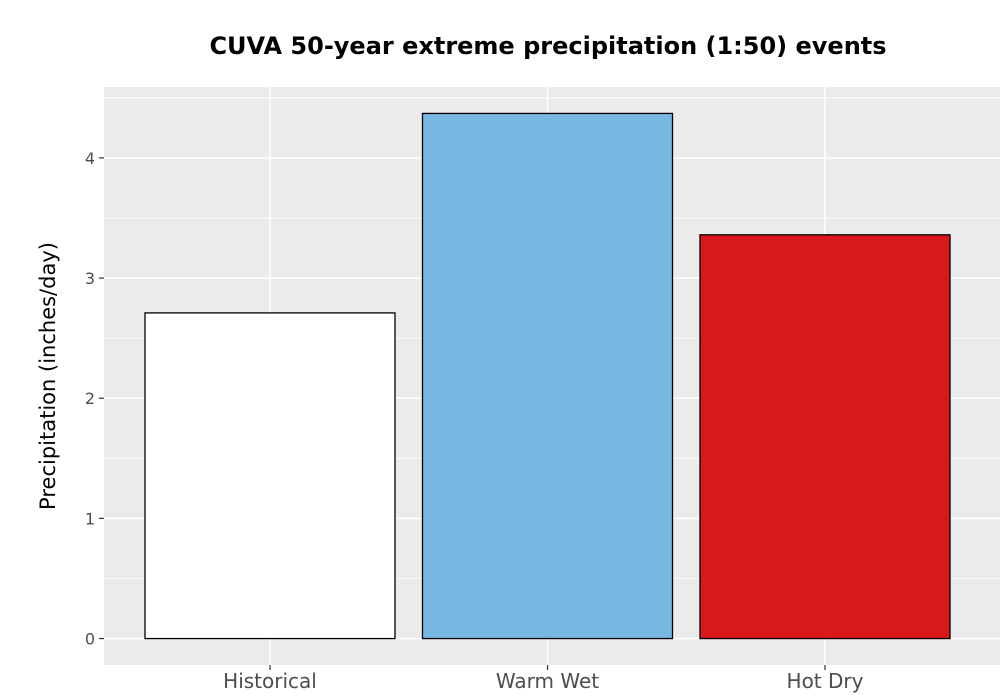  Describe the element at coordinates (90, 278) in the screenshot. I see `y-tick-label: 3` at that location.